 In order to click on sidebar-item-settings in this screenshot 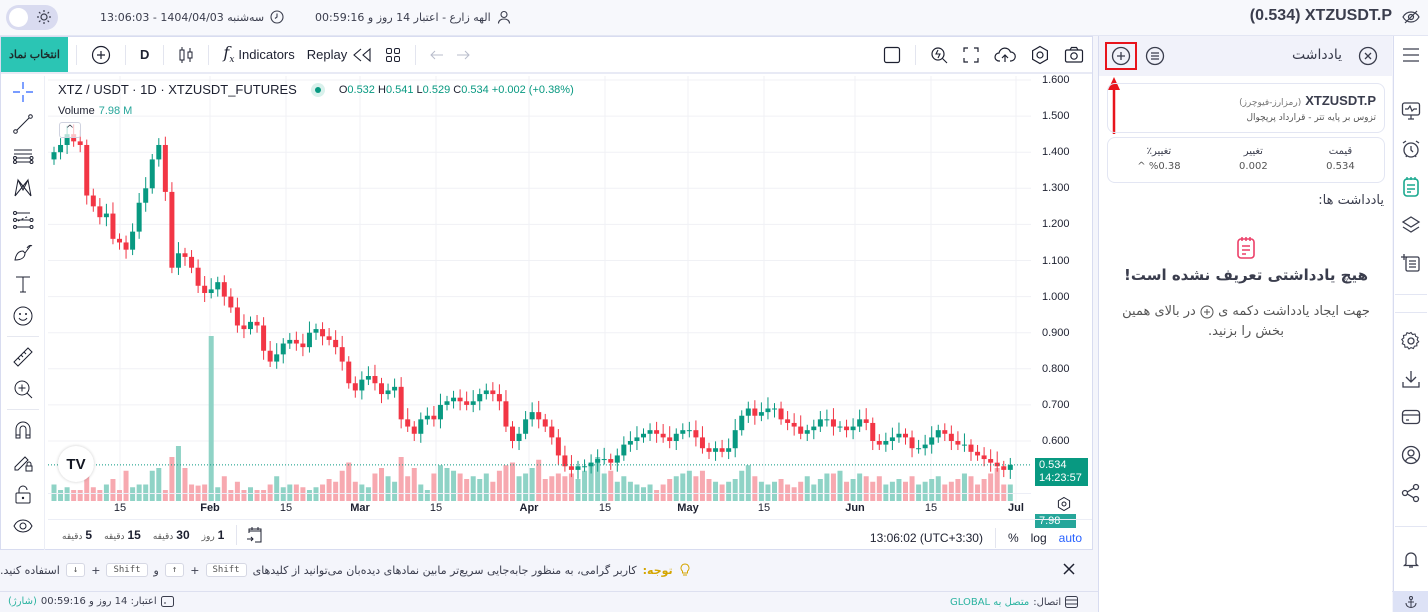, I will do `click(1411, 341)`.